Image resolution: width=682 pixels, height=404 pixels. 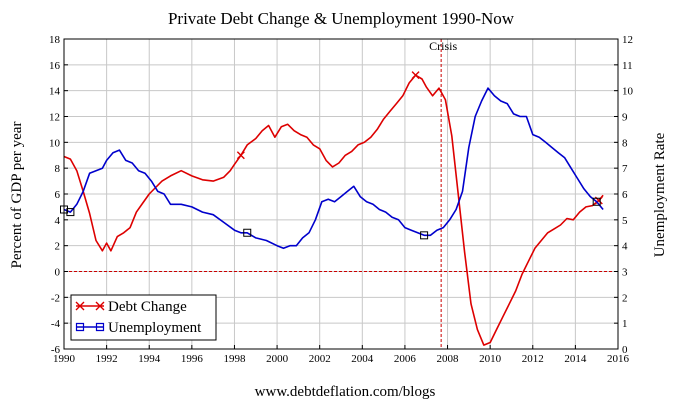 What do you see at coordinates (55, 92) in the screenshot?
I see `left-tick-label: 14` at bounding box center [55, 92].